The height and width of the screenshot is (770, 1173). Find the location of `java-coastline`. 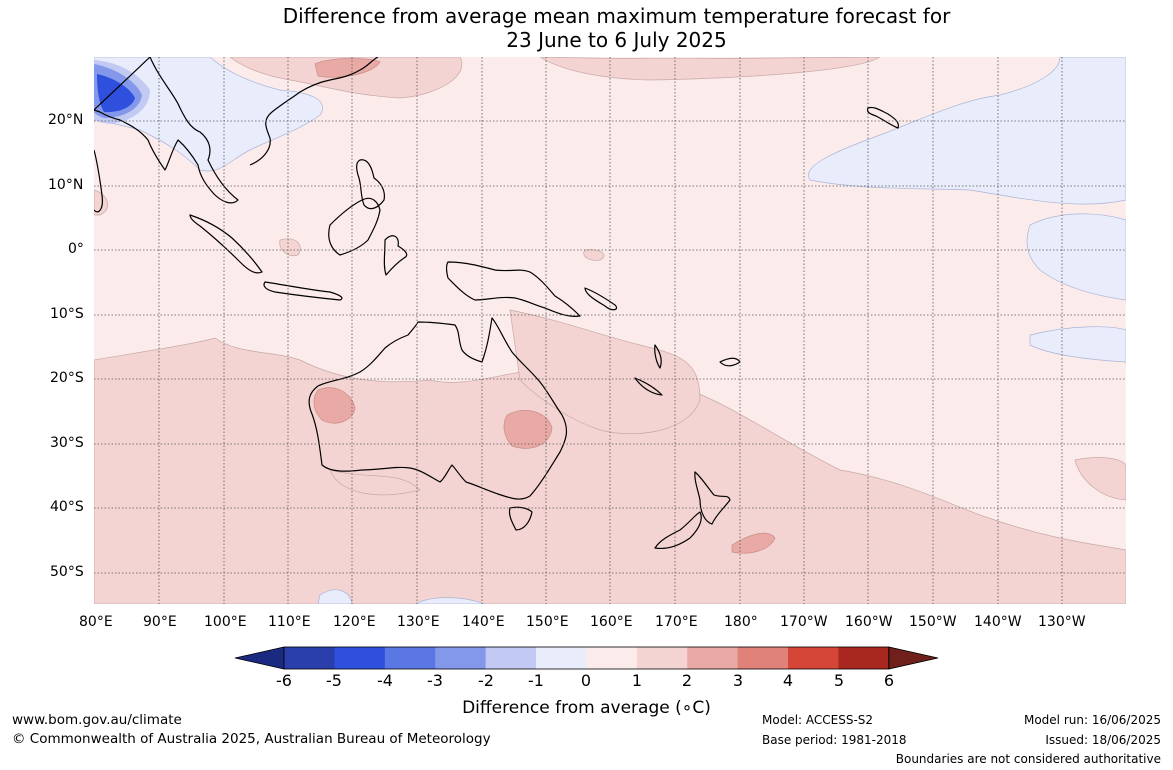

java-coastline is located at coordinates (303, 291).